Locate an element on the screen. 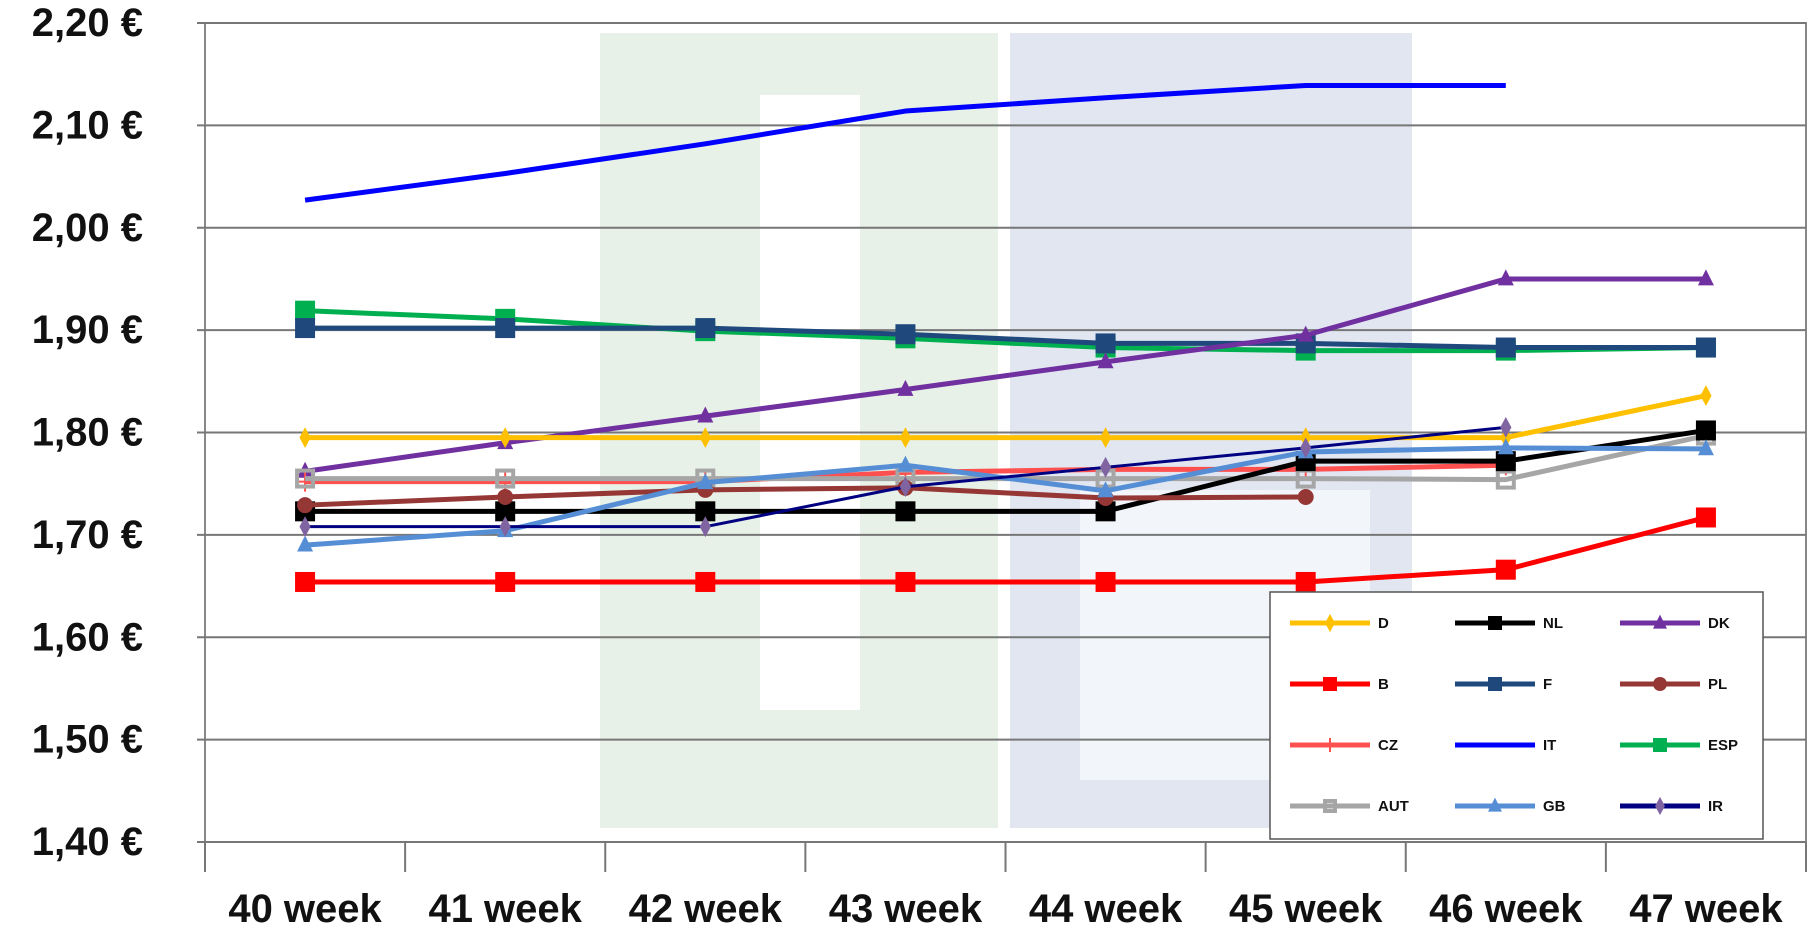 The height and width of the screenshot is (941, 1818). series-line-b is located at coordinates (1006, 550).